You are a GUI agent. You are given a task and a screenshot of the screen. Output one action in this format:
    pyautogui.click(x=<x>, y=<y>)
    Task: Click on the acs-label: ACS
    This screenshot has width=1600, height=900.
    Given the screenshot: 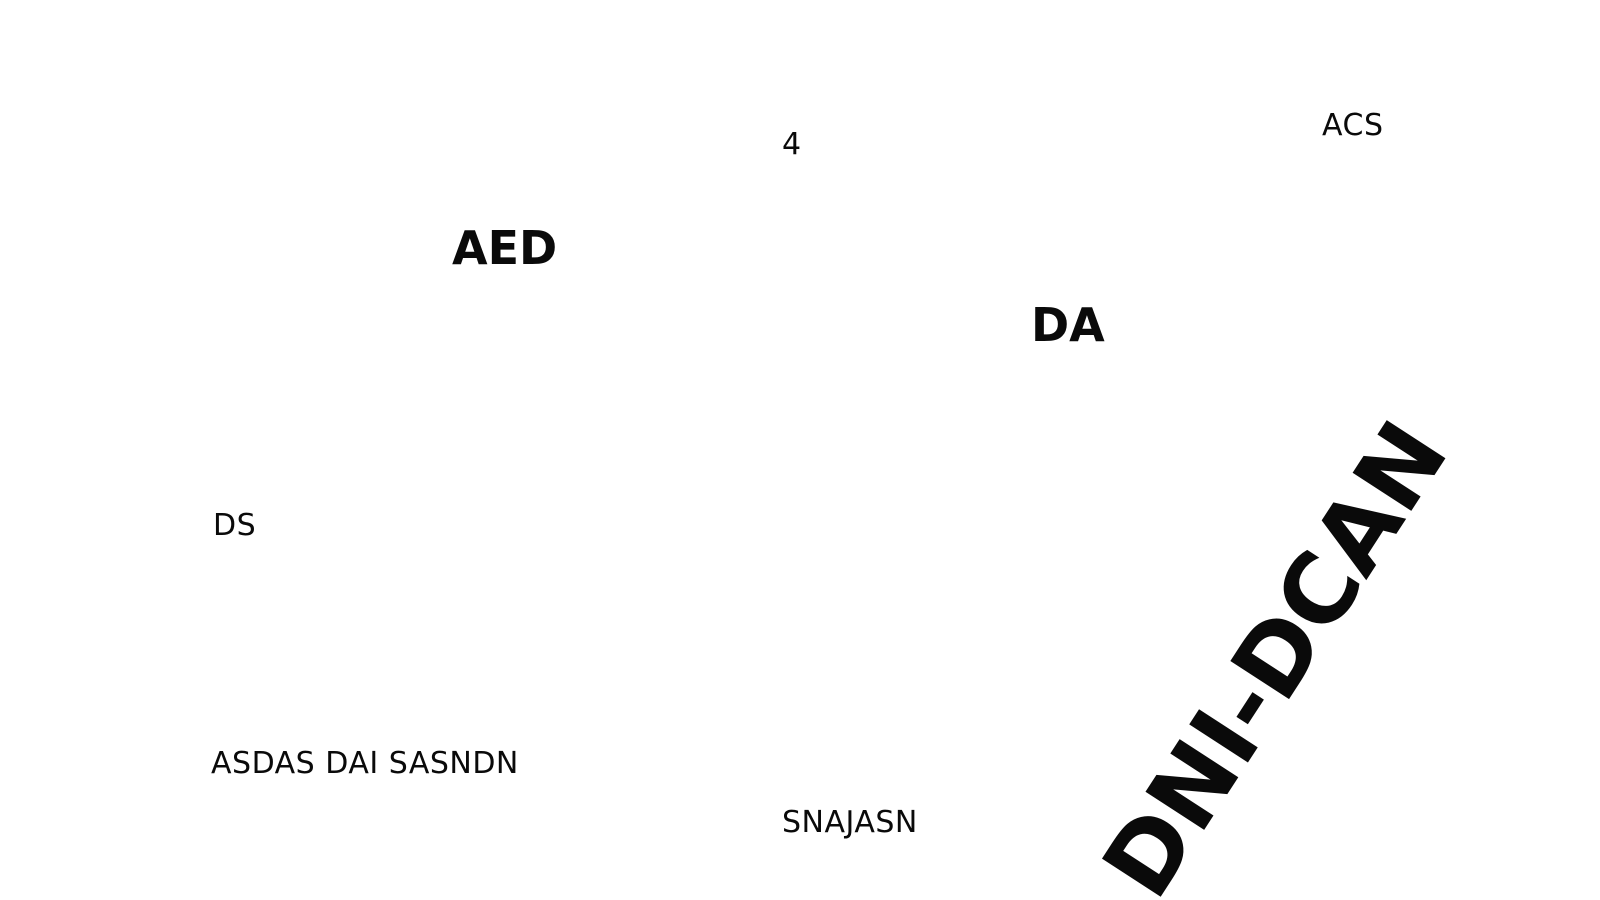 What is the action you would take?
    pyautogui.click(x=1353, y=125)
    